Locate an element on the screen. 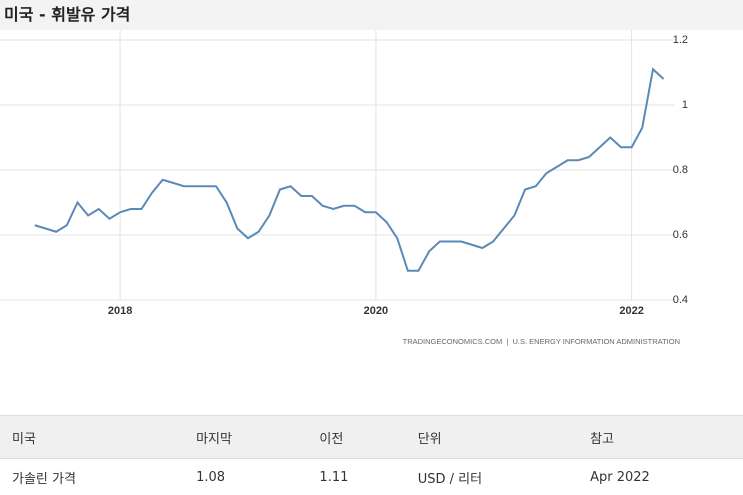 The height and width of the screenshot is (495, 743). header-cell: 이전 is located at coordinates (356, 437).